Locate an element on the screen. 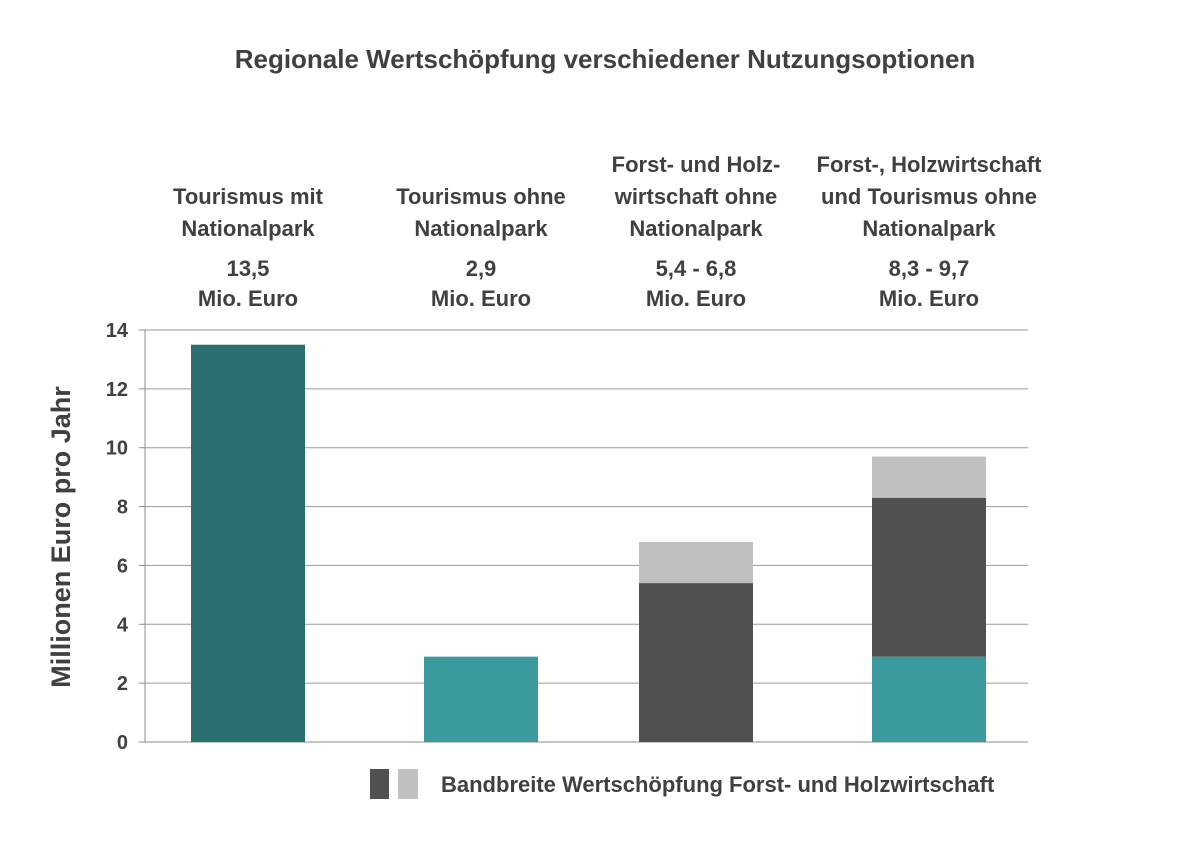  category-label: Forst- und Holz- is located at coordinates (696, 164).